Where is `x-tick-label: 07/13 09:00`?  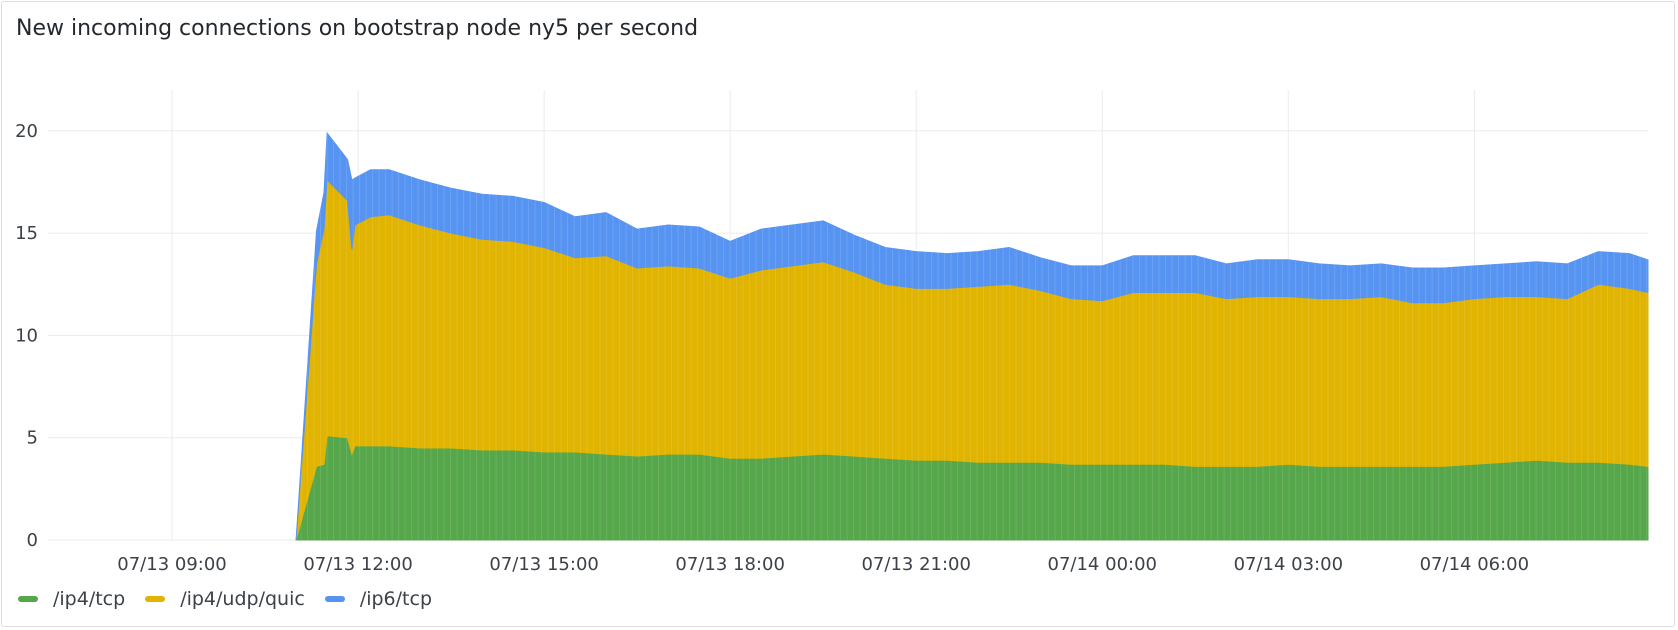
x-tick-label: 07/13 09:00 is located at coordinates (171, 564).